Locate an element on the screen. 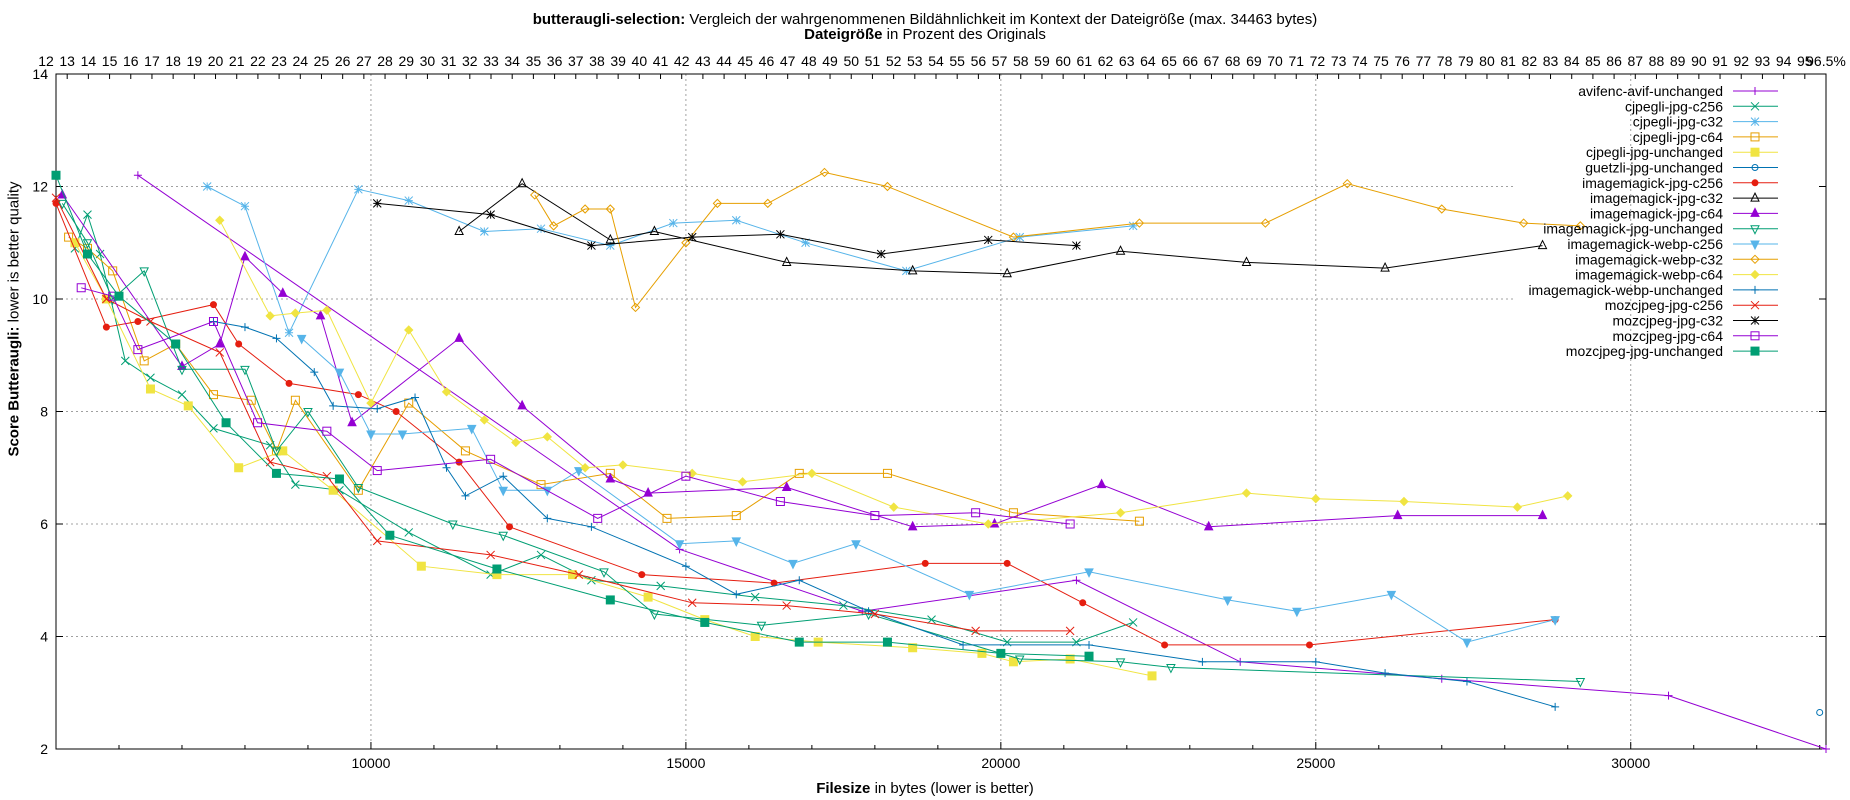  legend-label: imagemagick-webp-c64 is located at coordinates (1649, 275).